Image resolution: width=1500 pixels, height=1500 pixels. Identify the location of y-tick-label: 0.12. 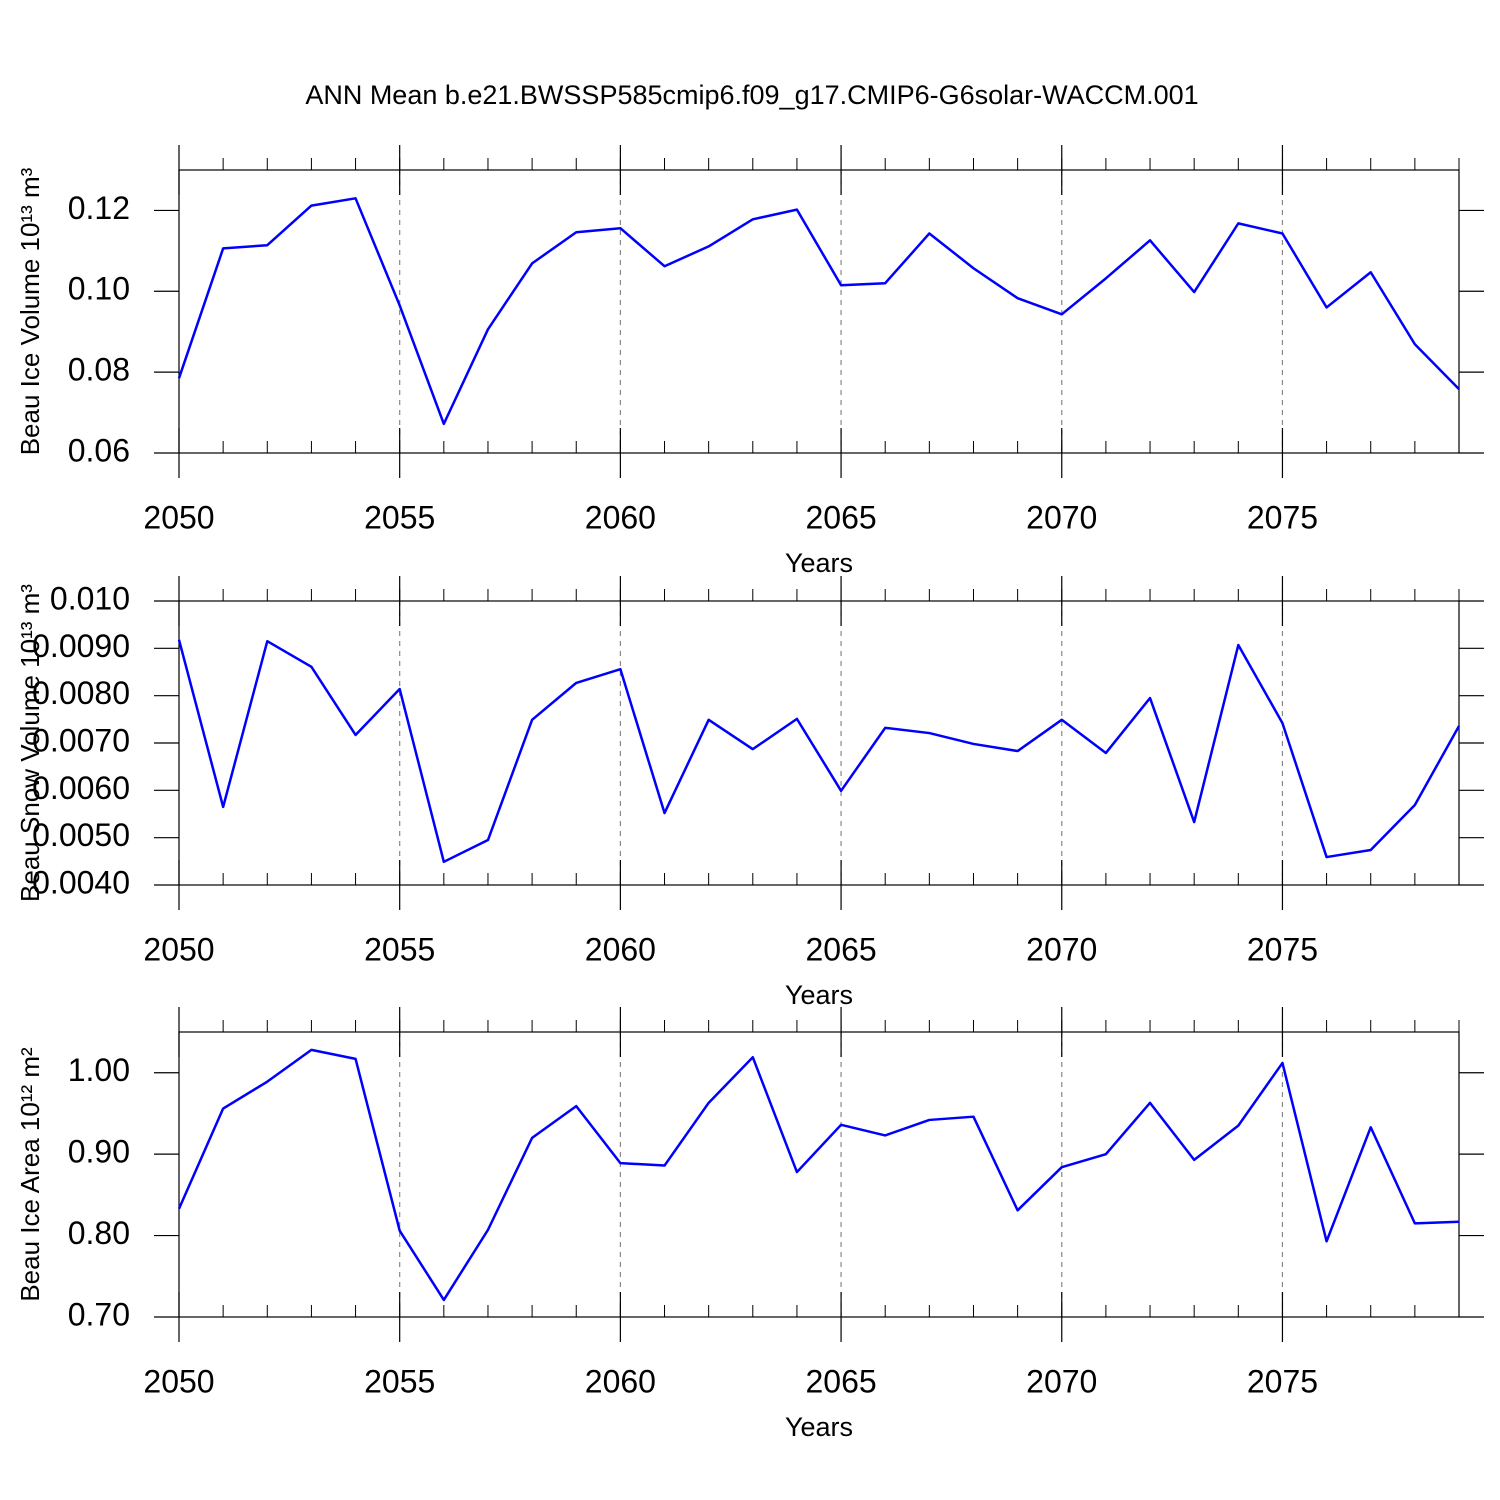
(99, 208).